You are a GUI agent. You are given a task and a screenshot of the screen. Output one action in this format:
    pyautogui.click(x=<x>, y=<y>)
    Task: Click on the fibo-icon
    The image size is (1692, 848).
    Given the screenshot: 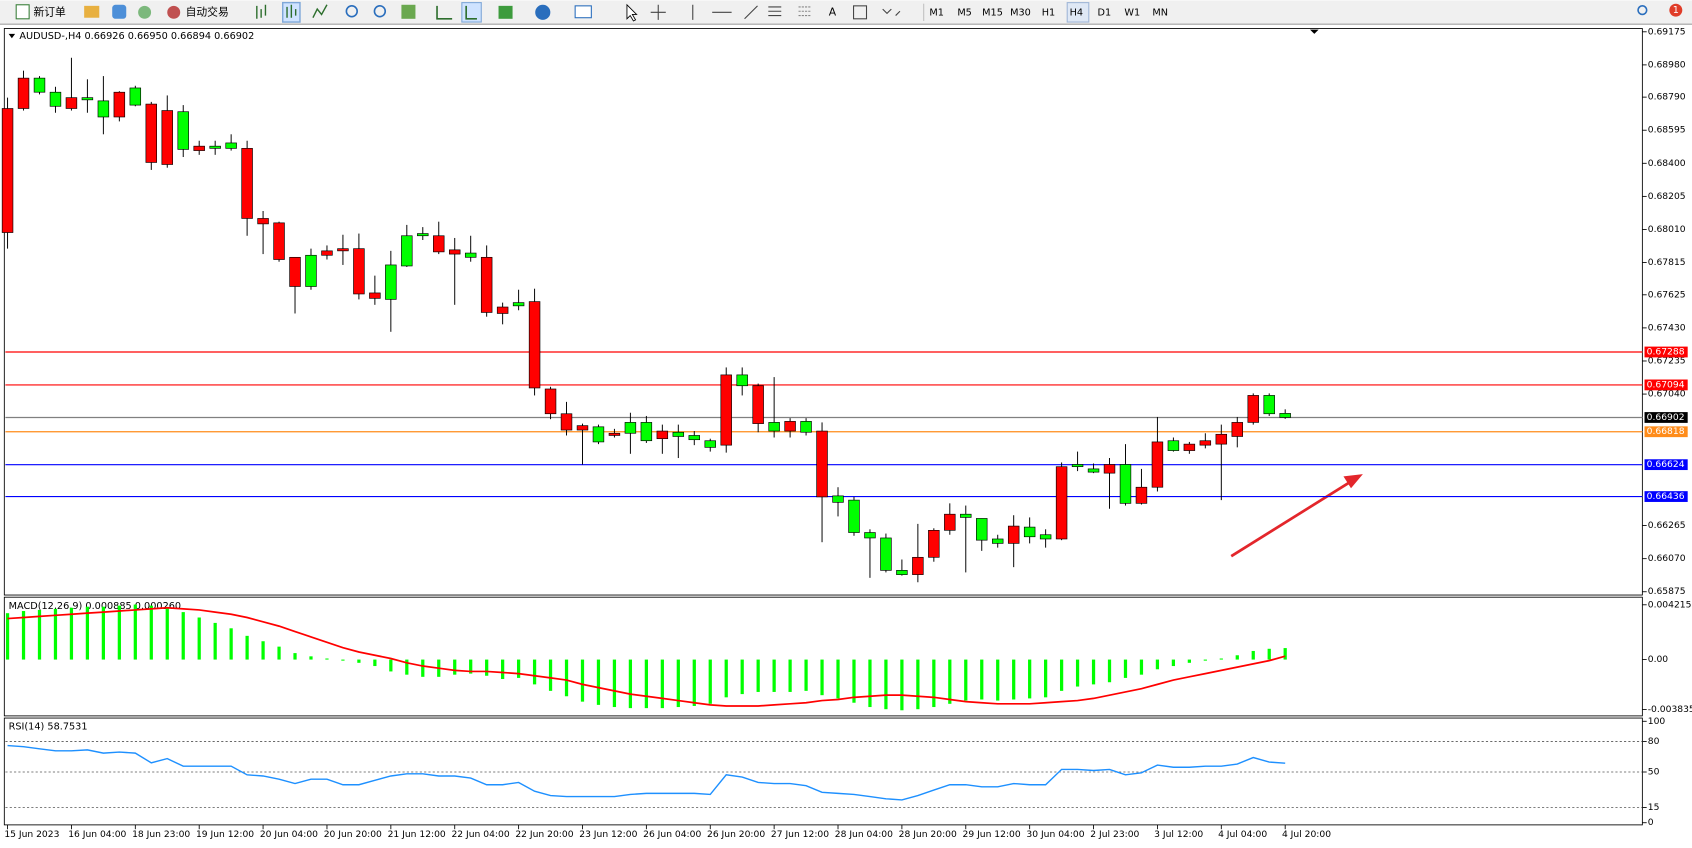 What is the action you would take?
    pyautogui.click(x=805, y=11)
    